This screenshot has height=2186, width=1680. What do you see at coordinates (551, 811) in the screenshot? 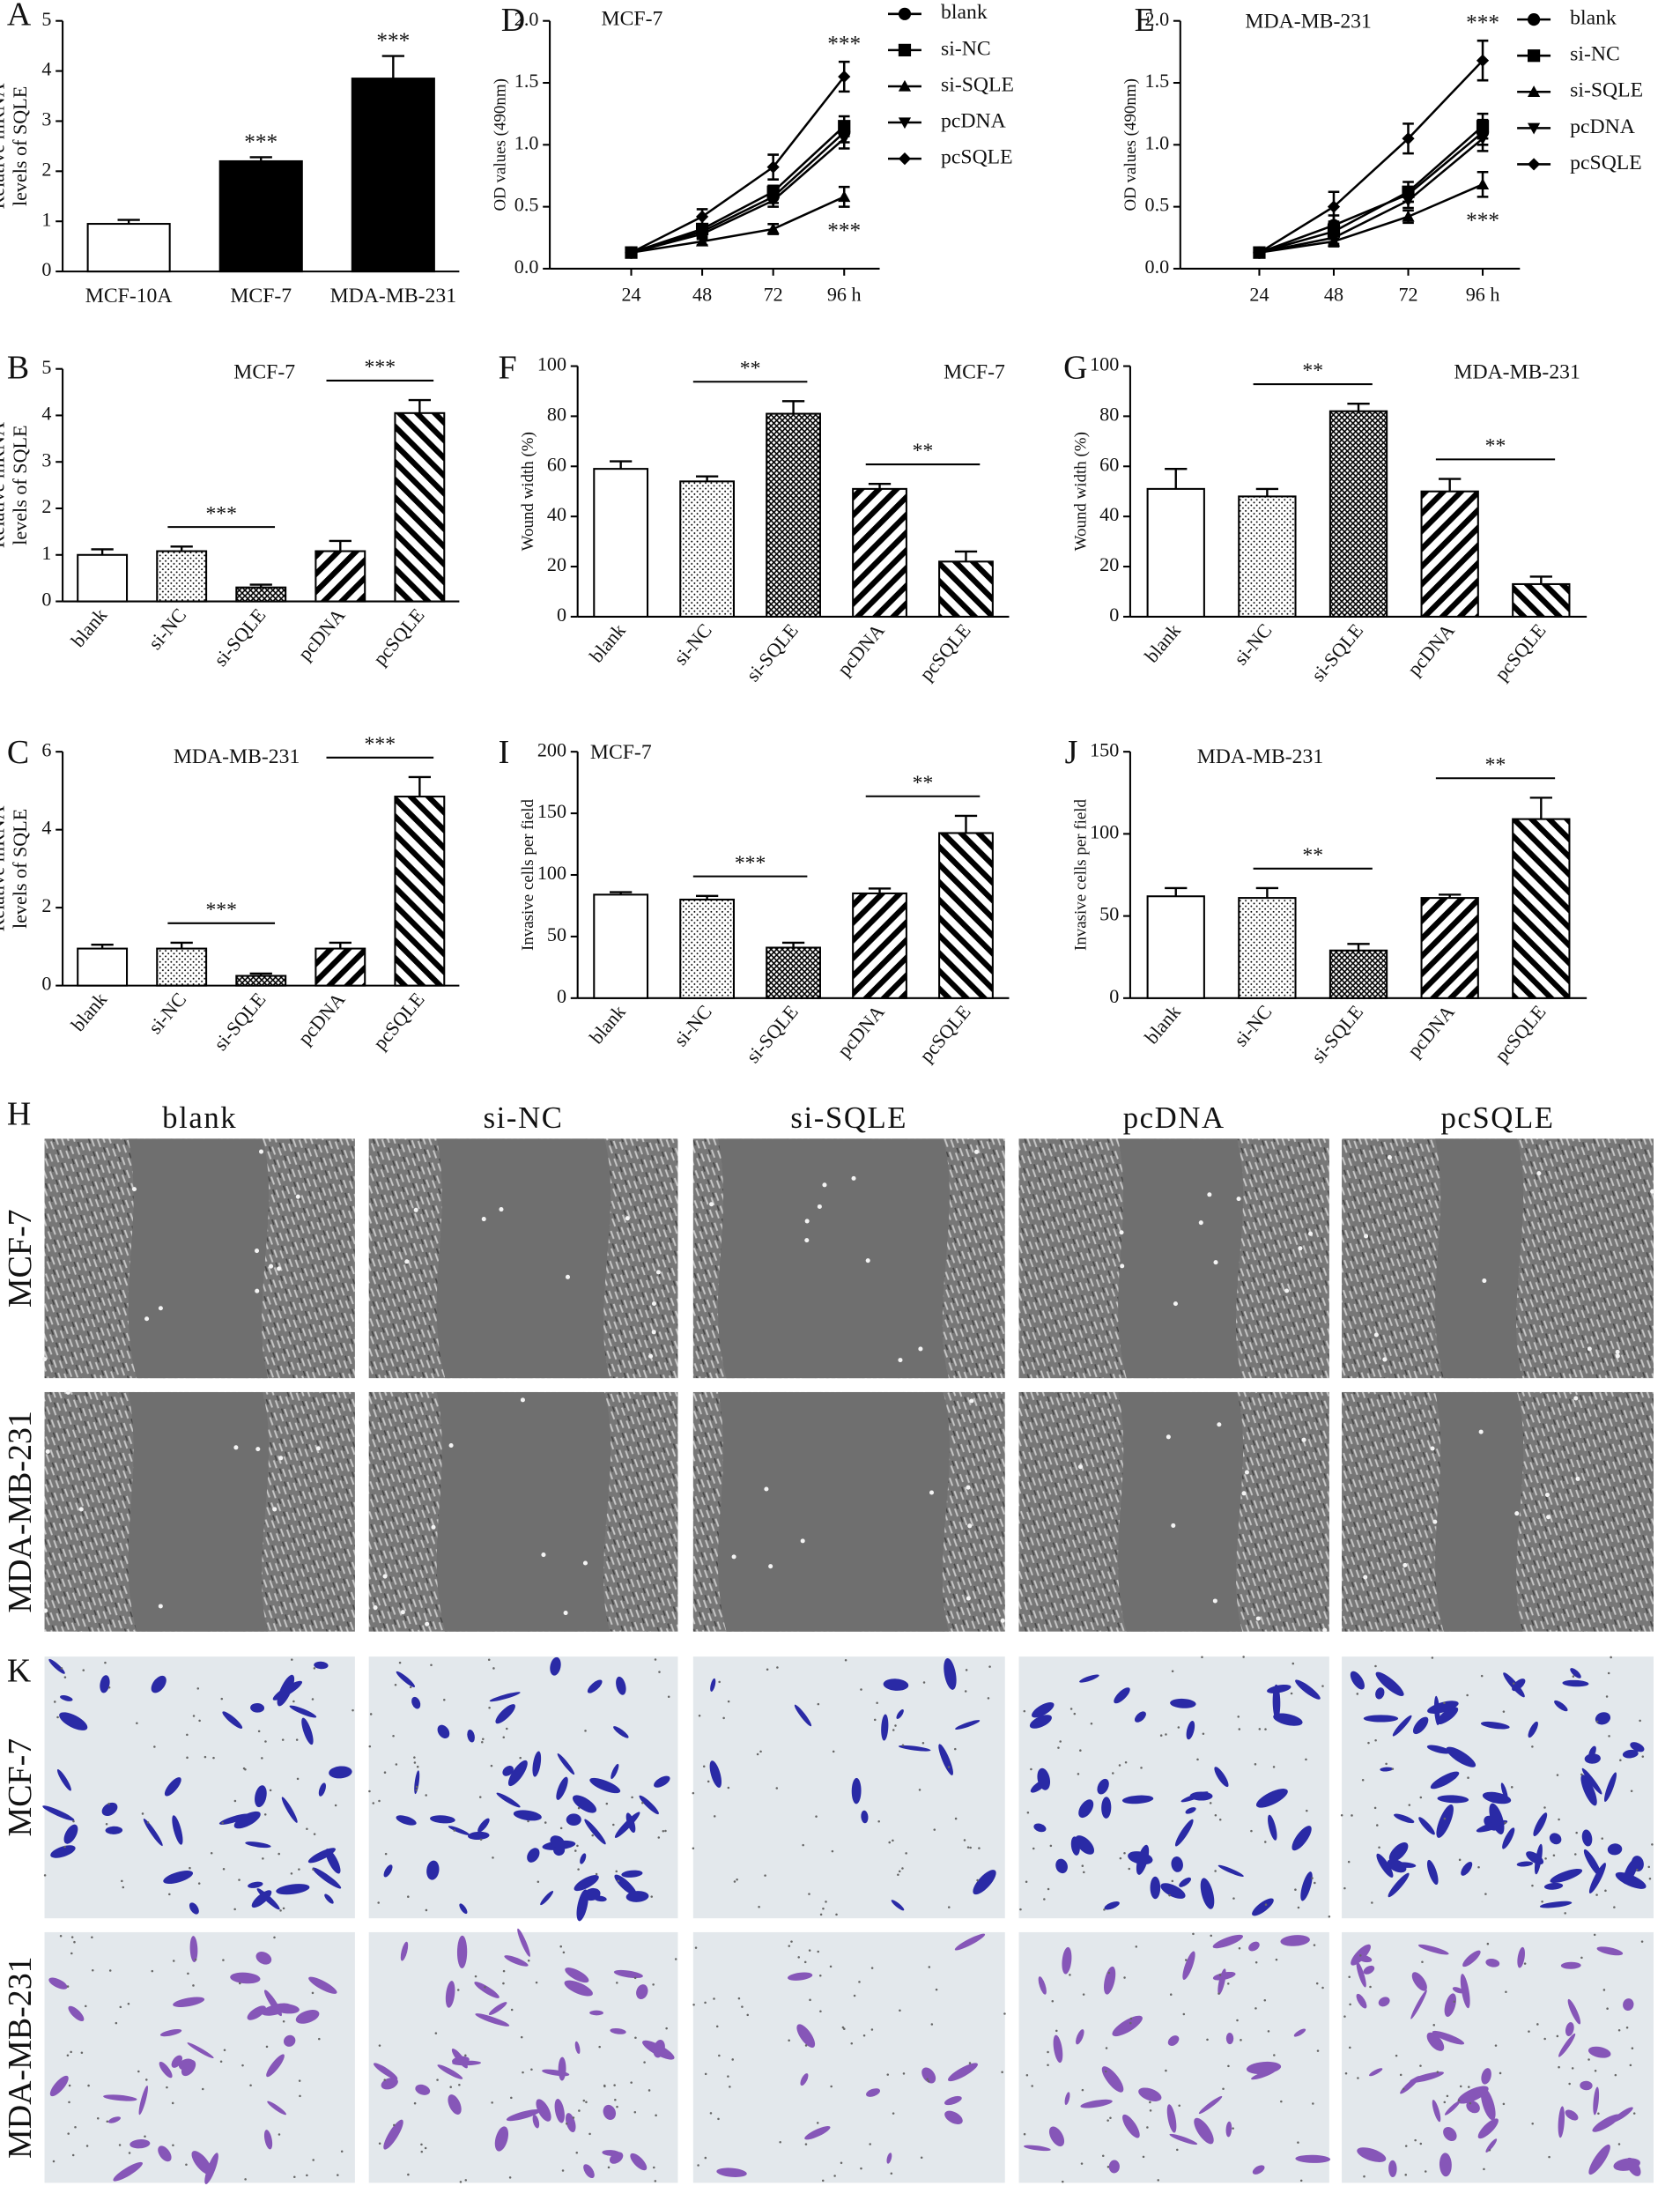
I see `y-tick-label: 150` at bounding box center [551, 811].